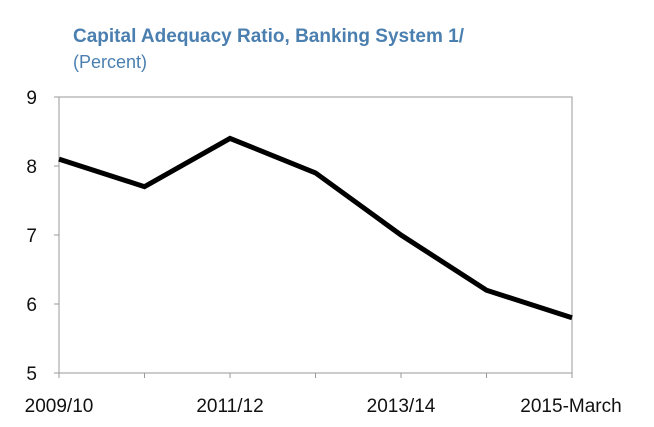  What do you see at coordinates (31, 305) in the screenshot?
I see `y-tick-label: 6` at bounding box center [31, 305].